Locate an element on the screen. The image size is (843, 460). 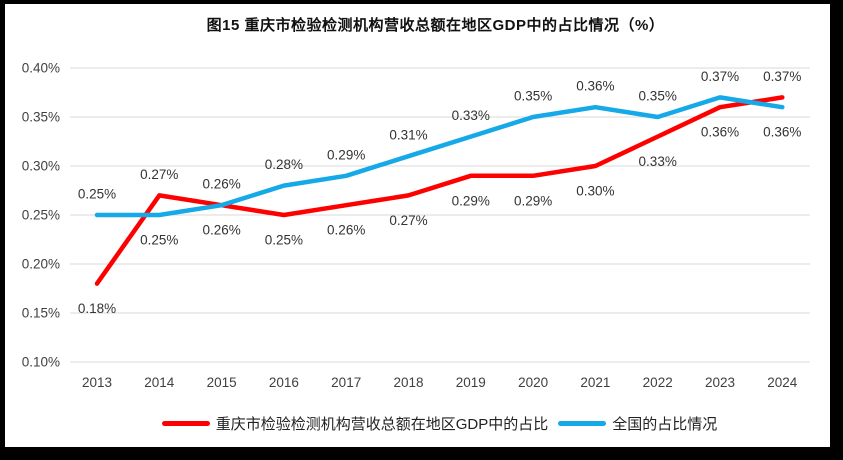
data-label-chongqing: 0.33% is located at coordinates (658, 161).